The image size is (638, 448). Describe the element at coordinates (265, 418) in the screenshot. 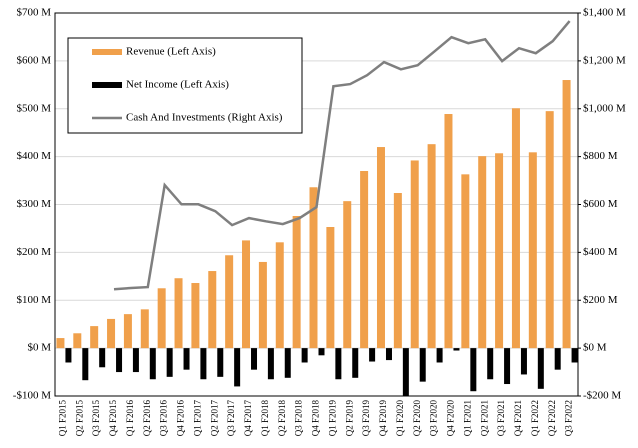

I see `x-tick-label: Q1 F2018` at that location.